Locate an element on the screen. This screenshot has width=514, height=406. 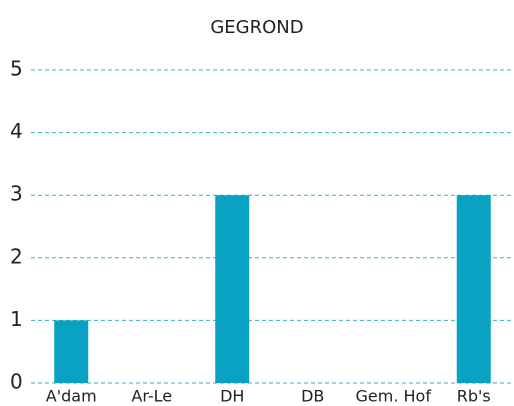
y-tick-label: 4 is located at coordinates (16, 131).